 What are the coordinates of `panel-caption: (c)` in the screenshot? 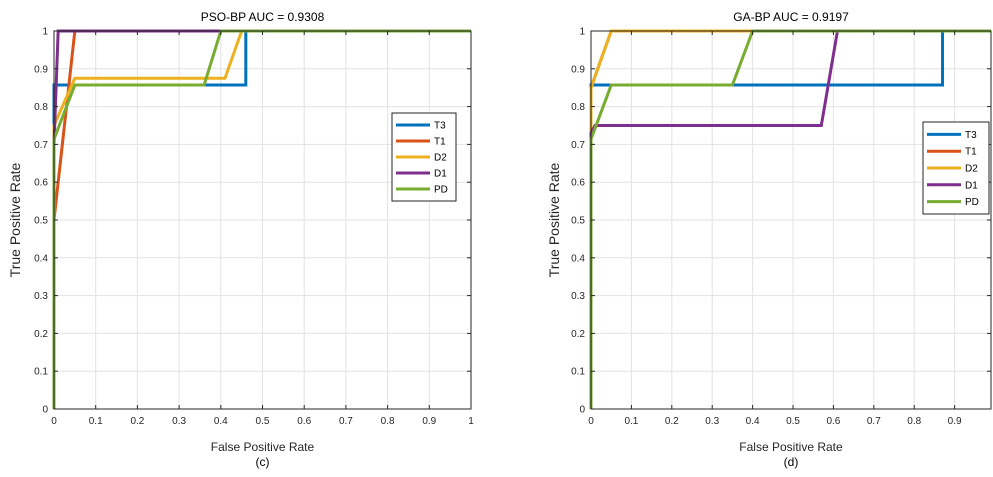 It's located at (263, 462).